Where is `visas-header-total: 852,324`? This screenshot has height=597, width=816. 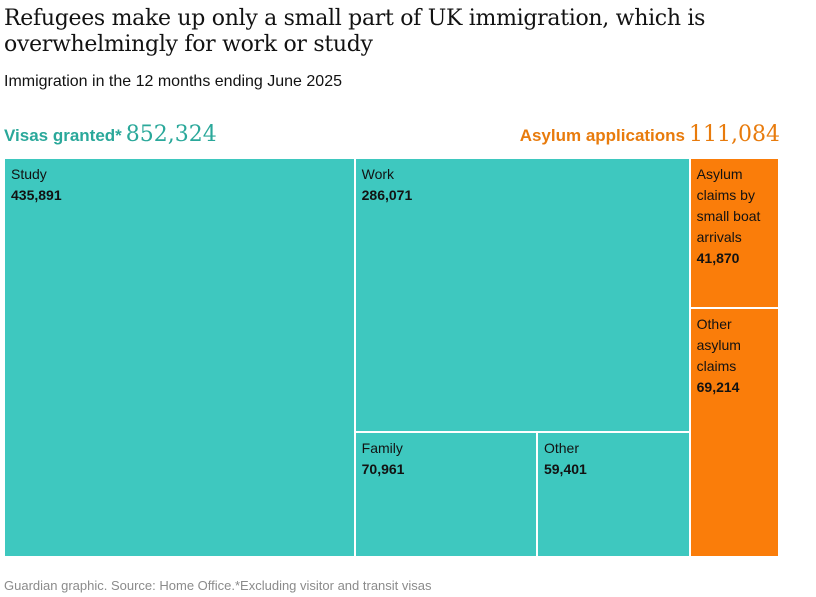
visas-header-total: 852,324 is located at coordinates (171, 134).